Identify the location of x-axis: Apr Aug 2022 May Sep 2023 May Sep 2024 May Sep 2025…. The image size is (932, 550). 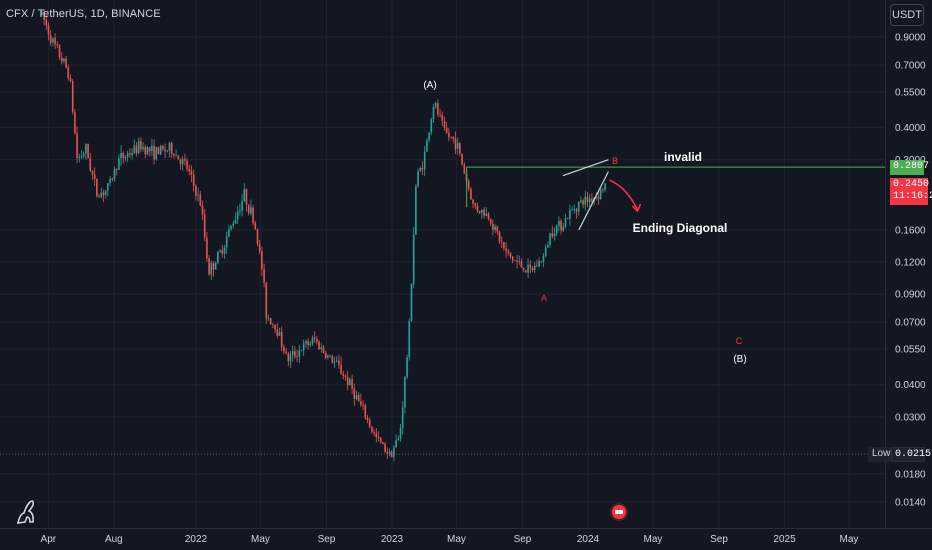
(466, 537).